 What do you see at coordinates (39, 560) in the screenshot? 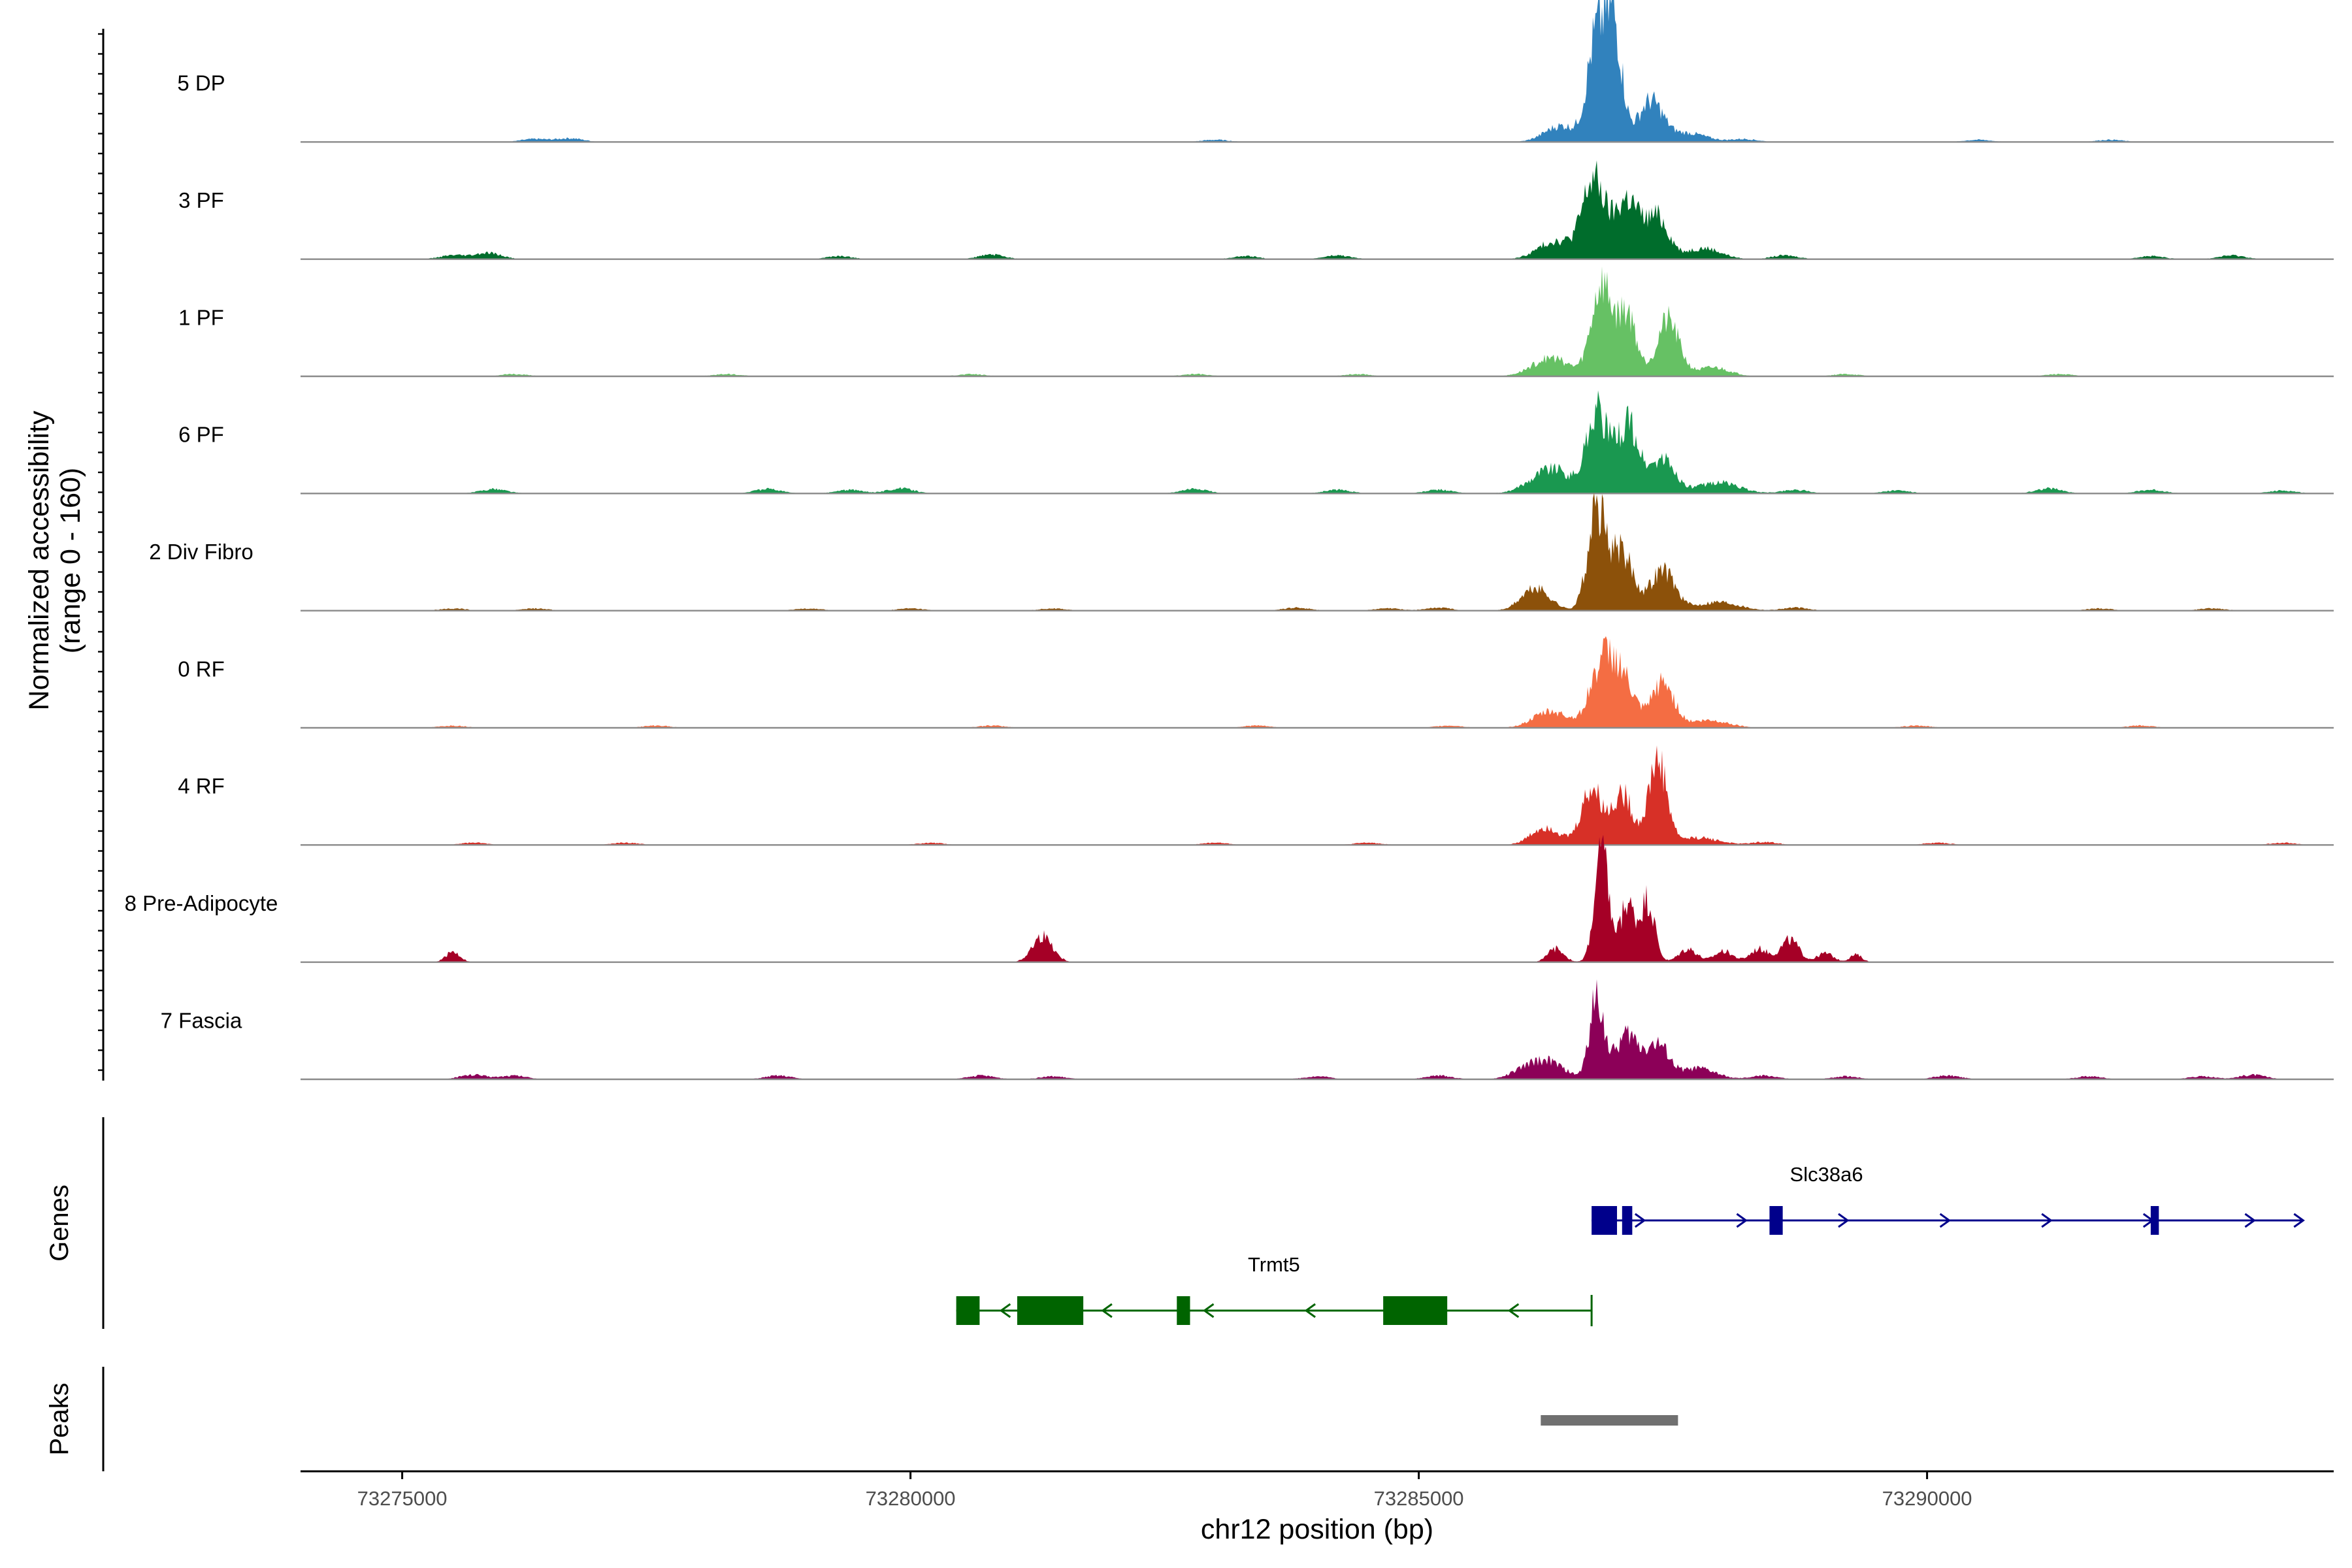
I see `coverage-ylabel-line1: Normalized accessibility` at bounding box center [39, 560].